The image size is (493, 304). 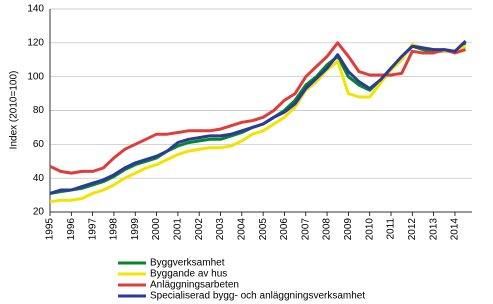 What do you see at coordinates (199, 229) in the screenshot?
I see `x-tick-label: 2002` at bounding box center [199, 229].